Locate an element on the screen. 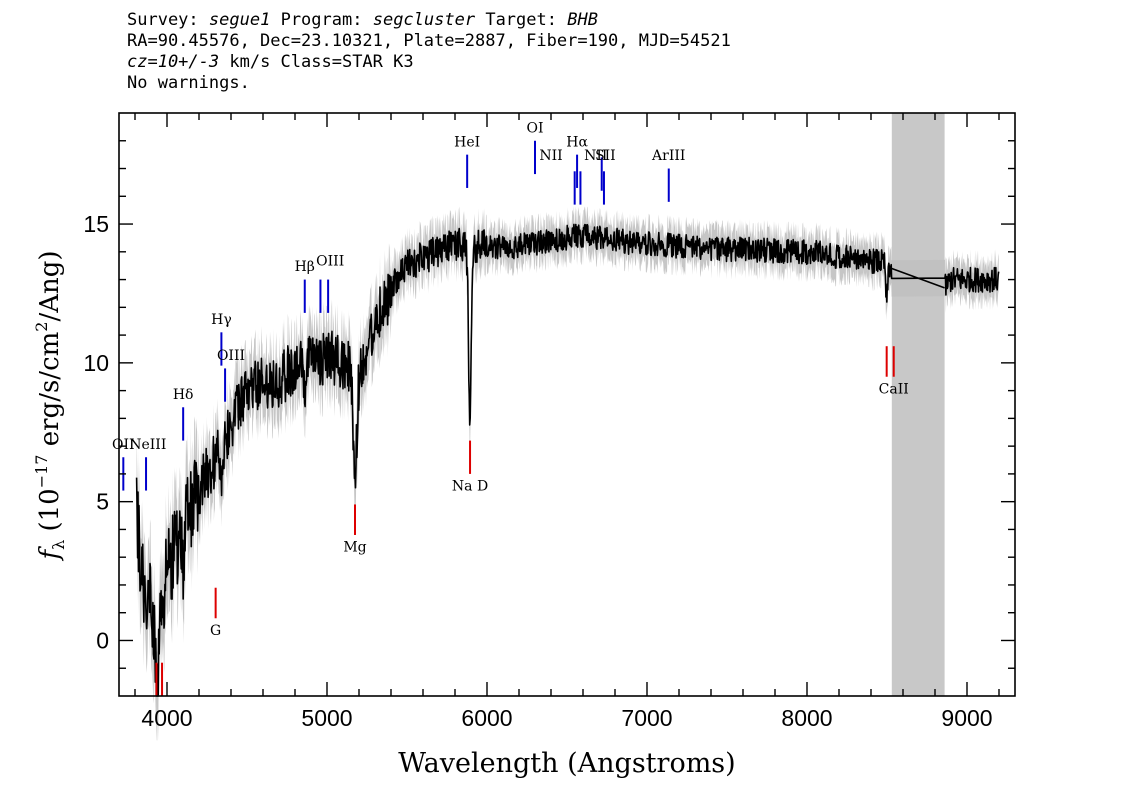 The height and width of the screenshot is (810, 1134). absorption-line-label: G is located at coordinates (215, 631).